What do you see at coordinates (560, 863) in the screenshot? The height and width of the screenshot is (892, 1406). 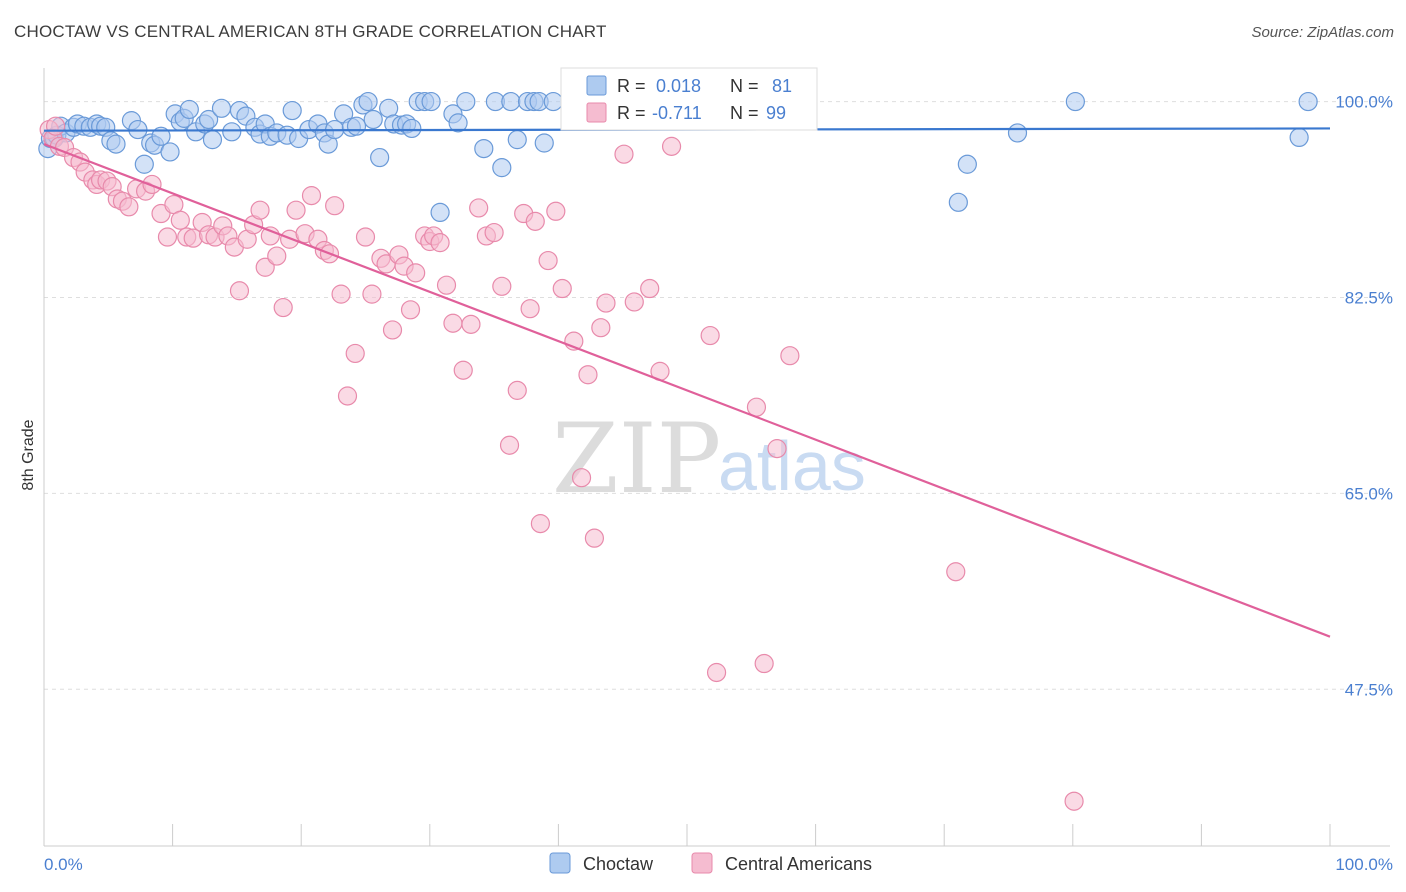 I see `bottom-legend-swatch-choctaw` at bounding box center [560, 863].